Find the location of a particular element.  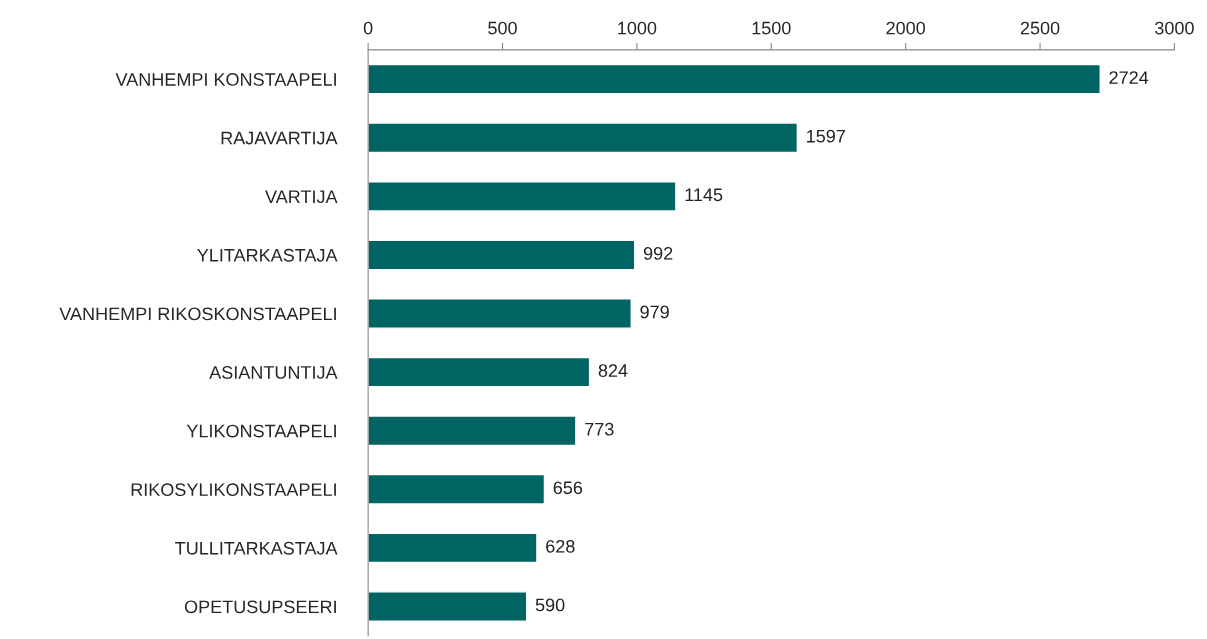

data-label: 773 is located at coordinates (599, 429).